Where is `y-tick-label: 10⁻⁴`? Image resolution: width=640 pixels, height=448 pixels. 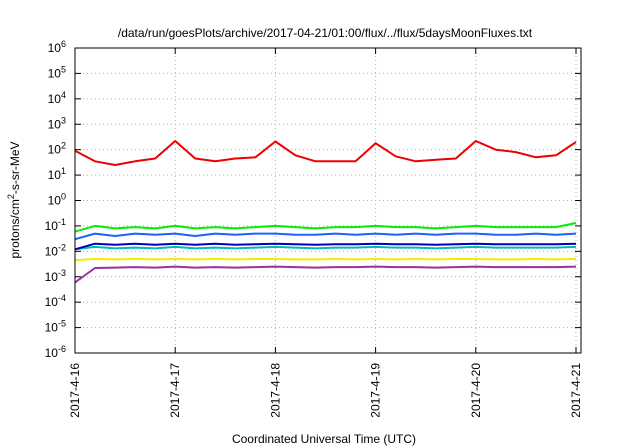 y-tick-label: 10⁻⁴ is located at coordinates (55, 301).